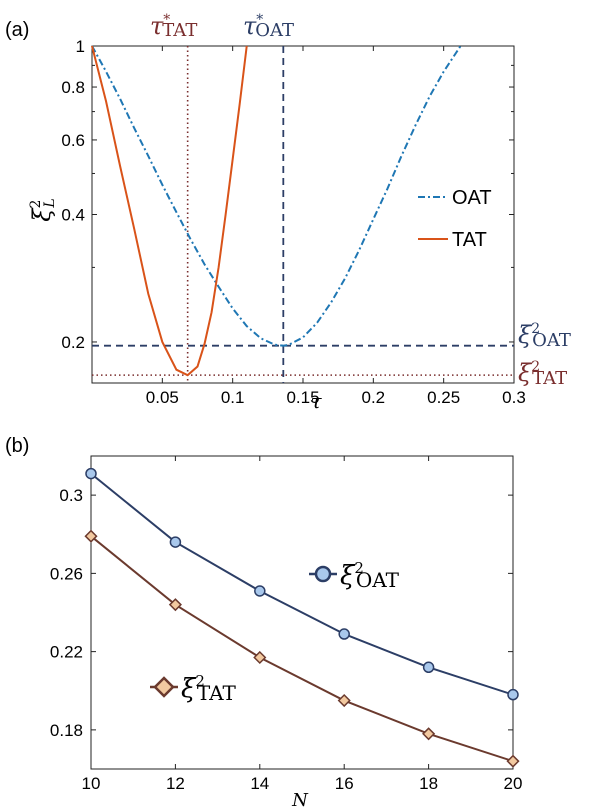 Image resolution: width=599 pixels, height=810 pixels. Describe the element at coordinates (259, 783) in the screenshot. I see `x-tick-label: 14` at that location.